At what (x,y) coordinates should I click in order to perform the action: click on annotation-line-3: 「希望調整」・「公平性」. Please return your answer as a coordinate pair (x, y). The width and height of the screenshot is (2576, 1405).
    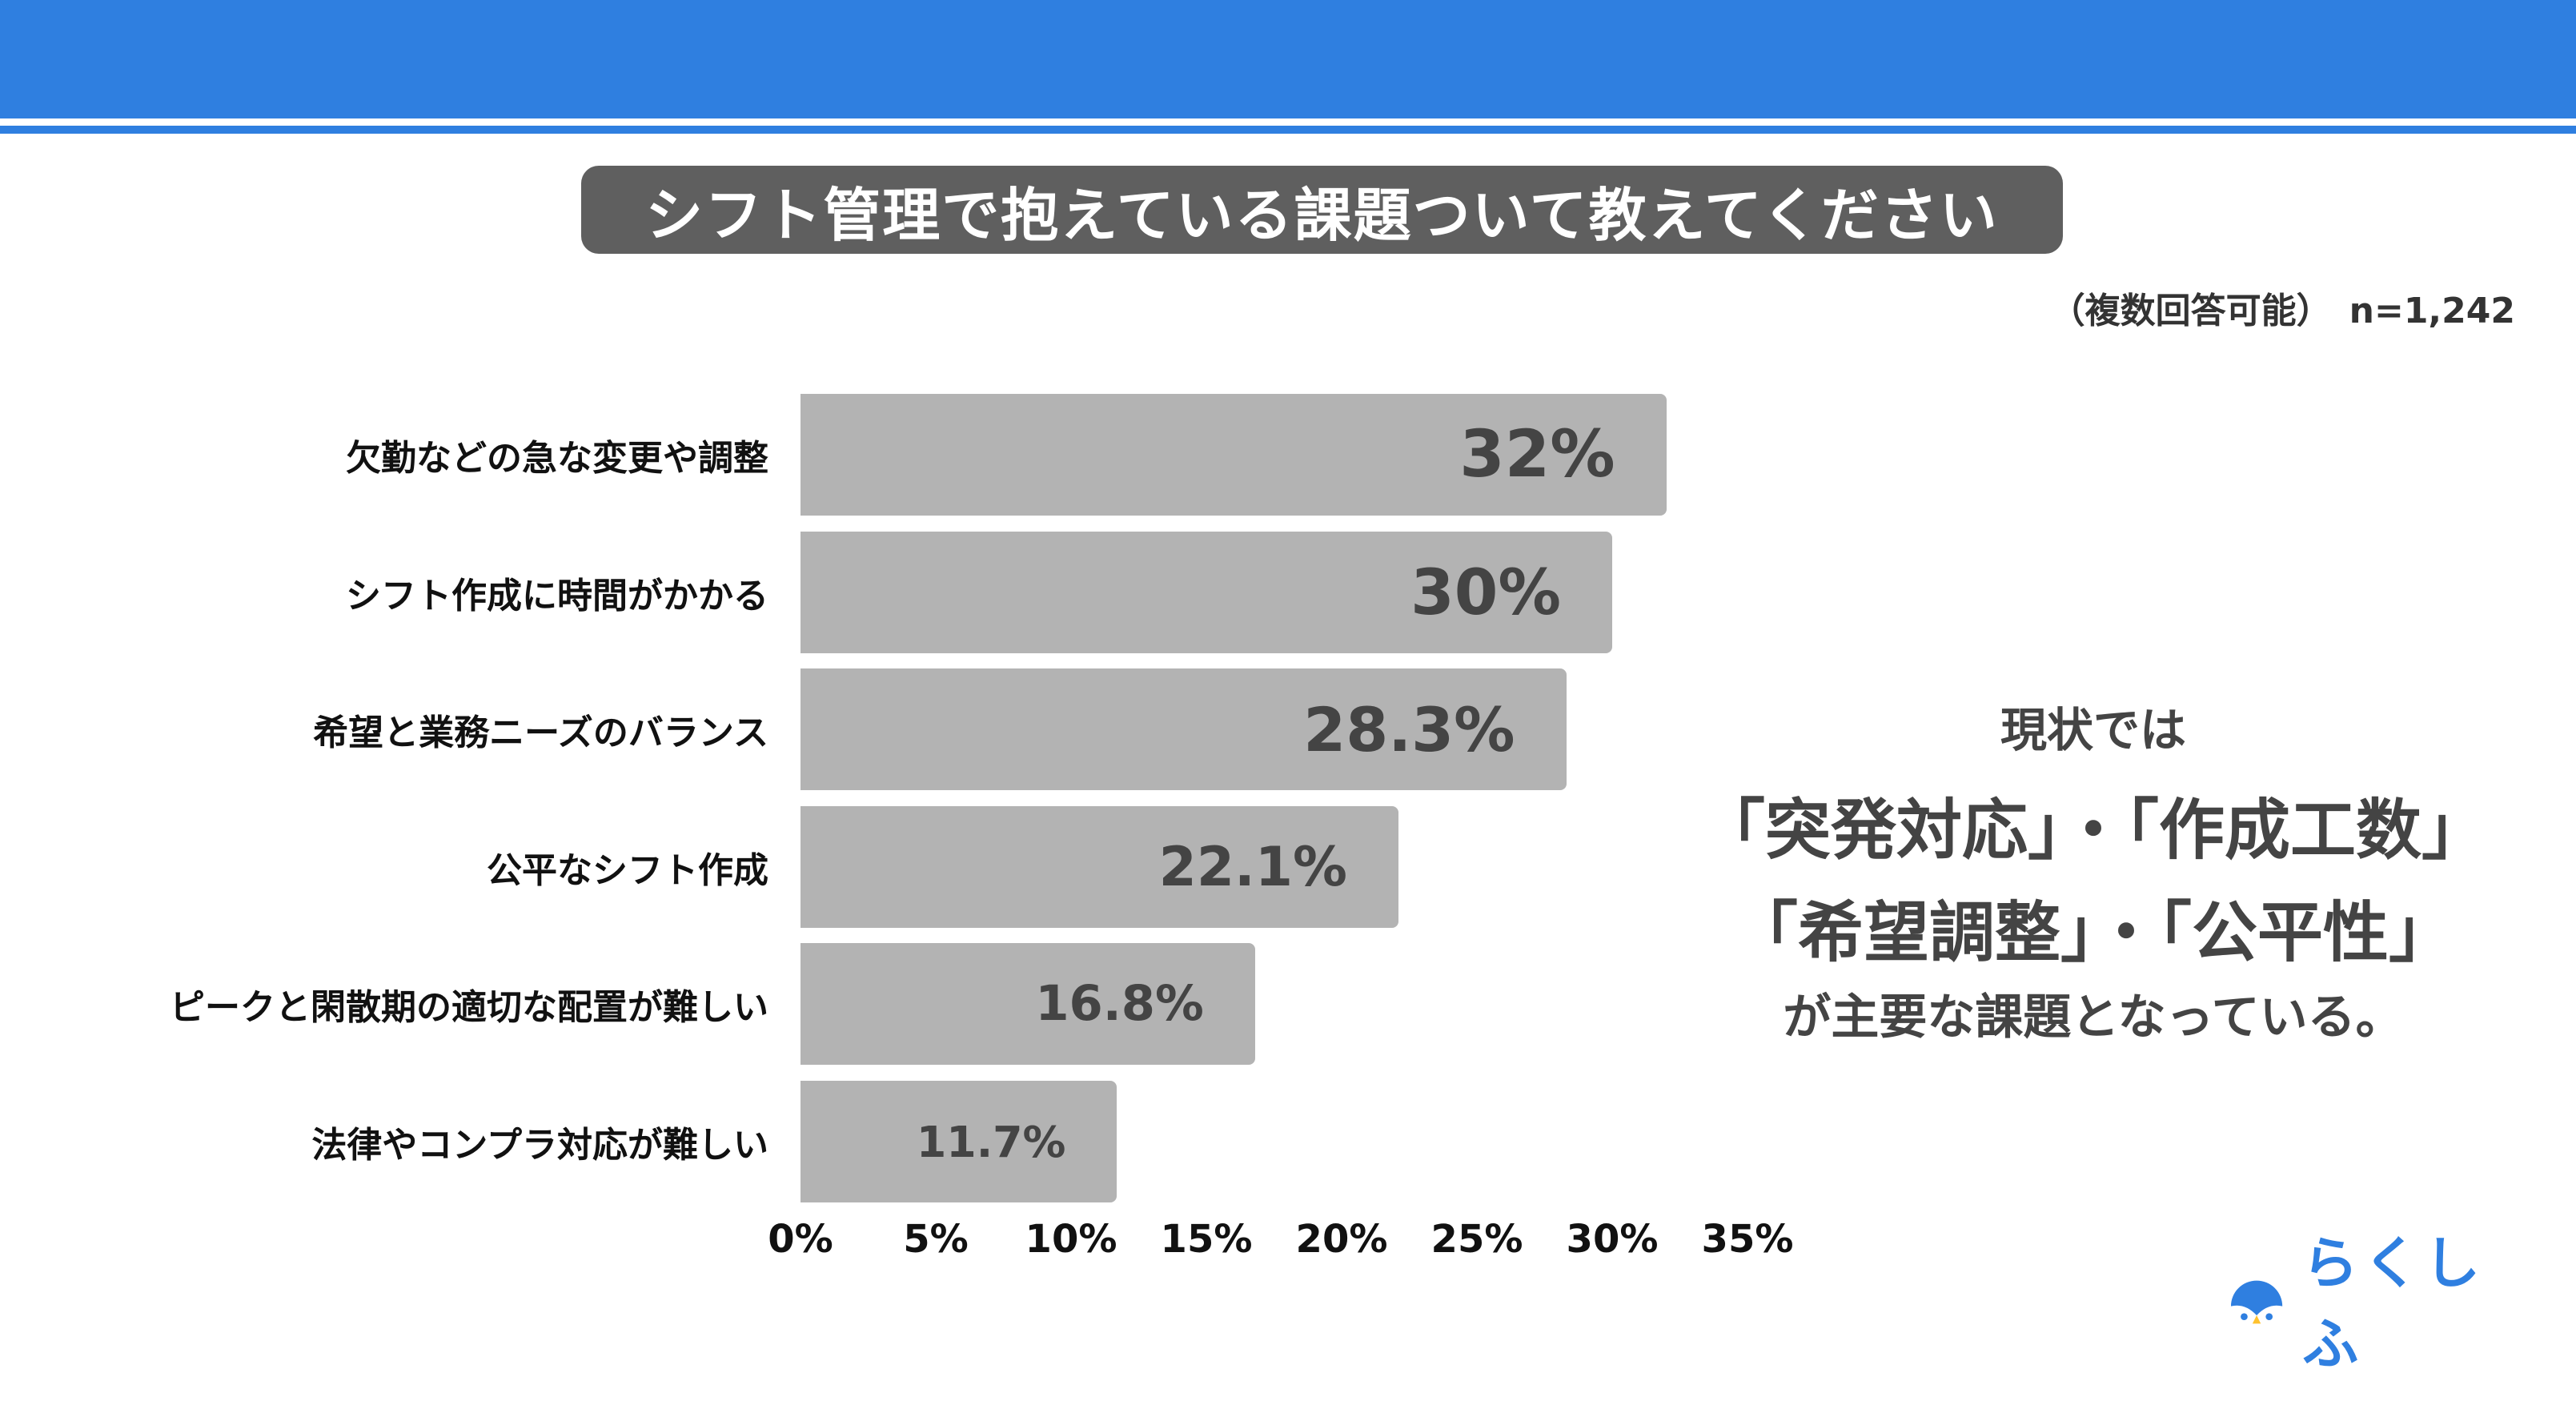
    Looking at the image, I should click on (2092, 933).